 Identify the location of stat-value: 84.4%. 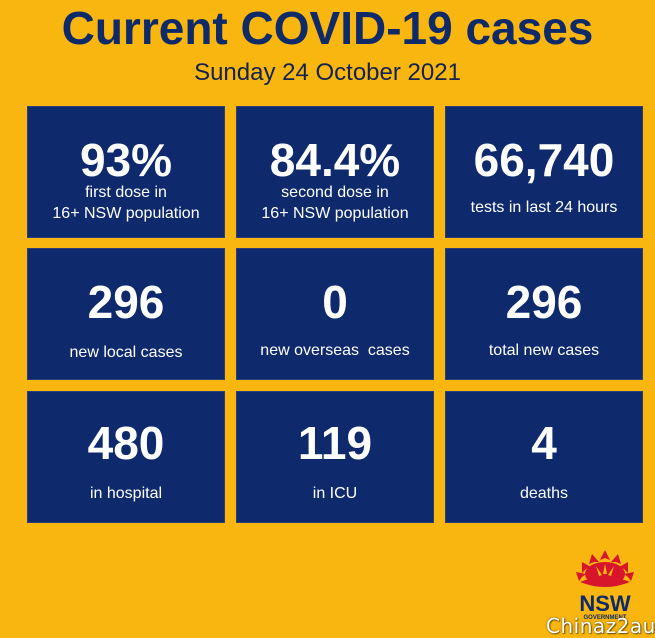
(335, 160).